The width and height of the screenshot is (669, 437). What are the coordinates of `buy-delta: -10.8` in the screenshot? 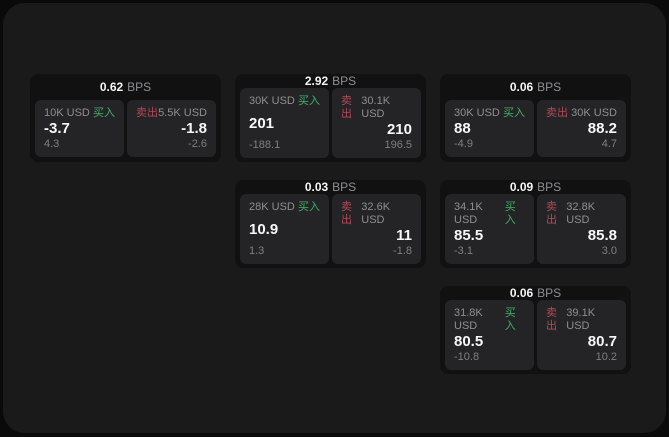 It's located at (467, 357).